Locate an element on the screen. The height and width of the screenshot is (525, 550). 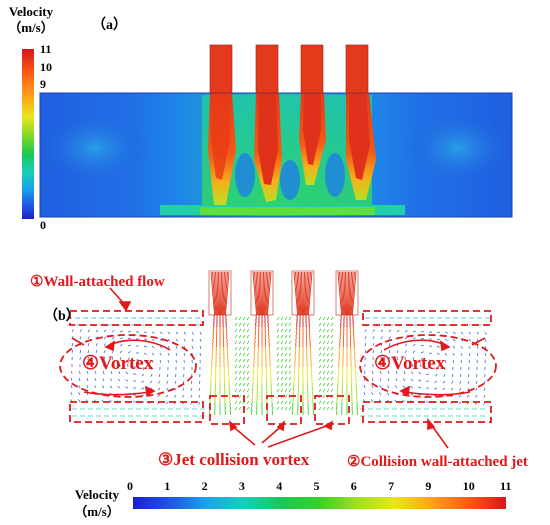
colorbar-b-tick: 10 is located at coordinates (468, 486).